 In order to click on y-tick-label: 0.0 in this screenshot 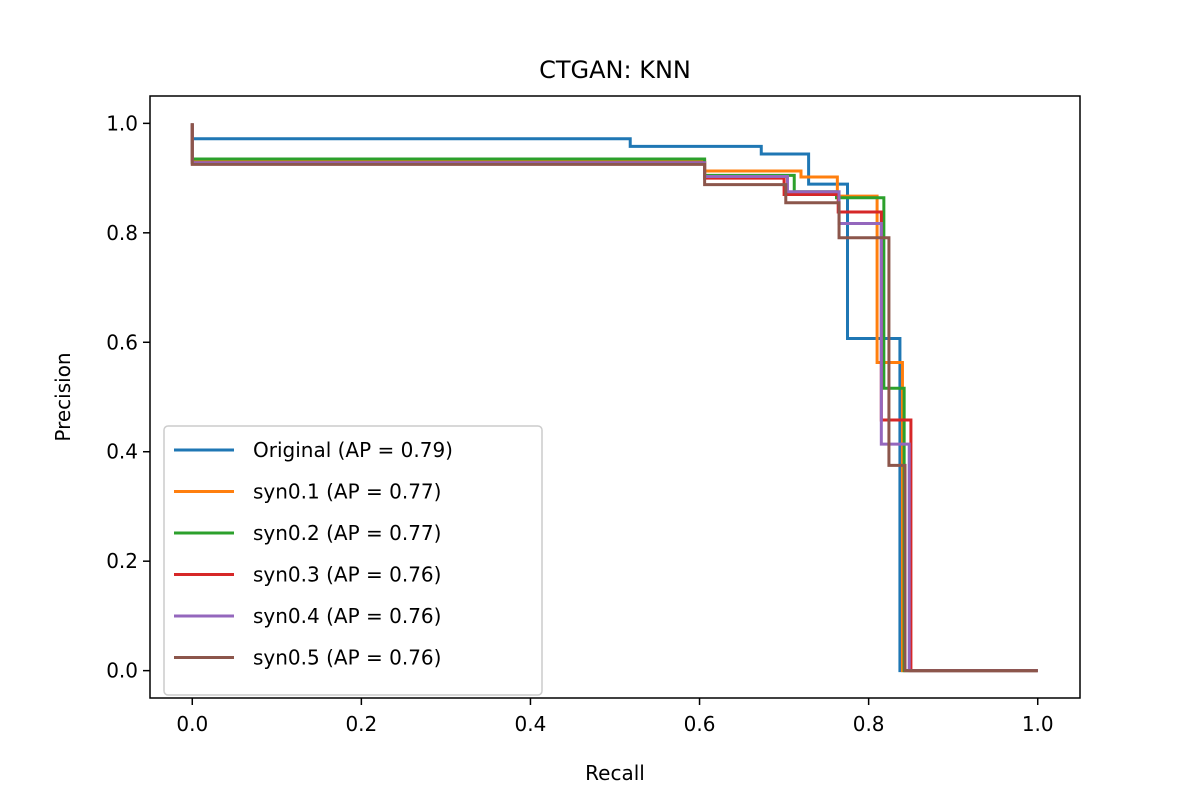, I will do `click(122, 671)`.